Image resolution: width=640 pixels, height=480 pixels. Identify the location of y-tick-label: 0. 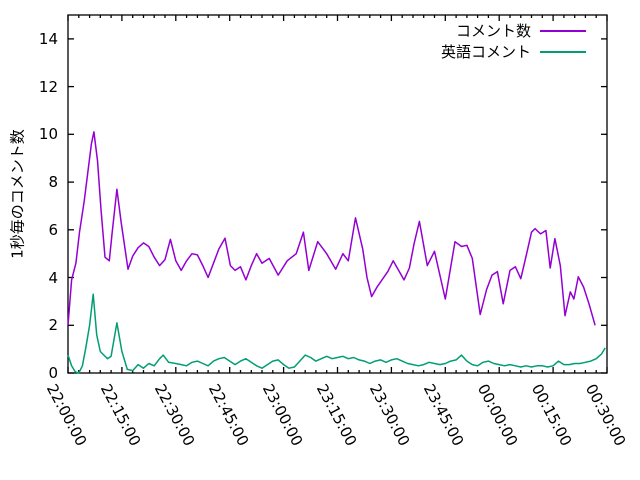
(53, 373).